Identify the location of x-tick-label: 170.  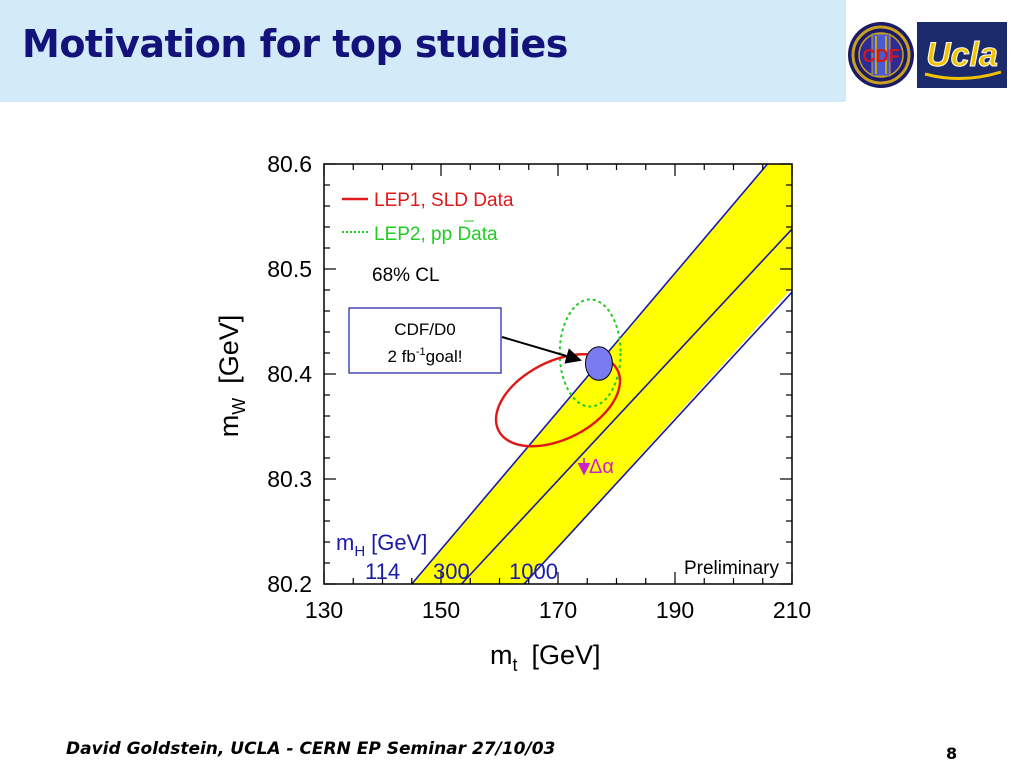
(558, 610).